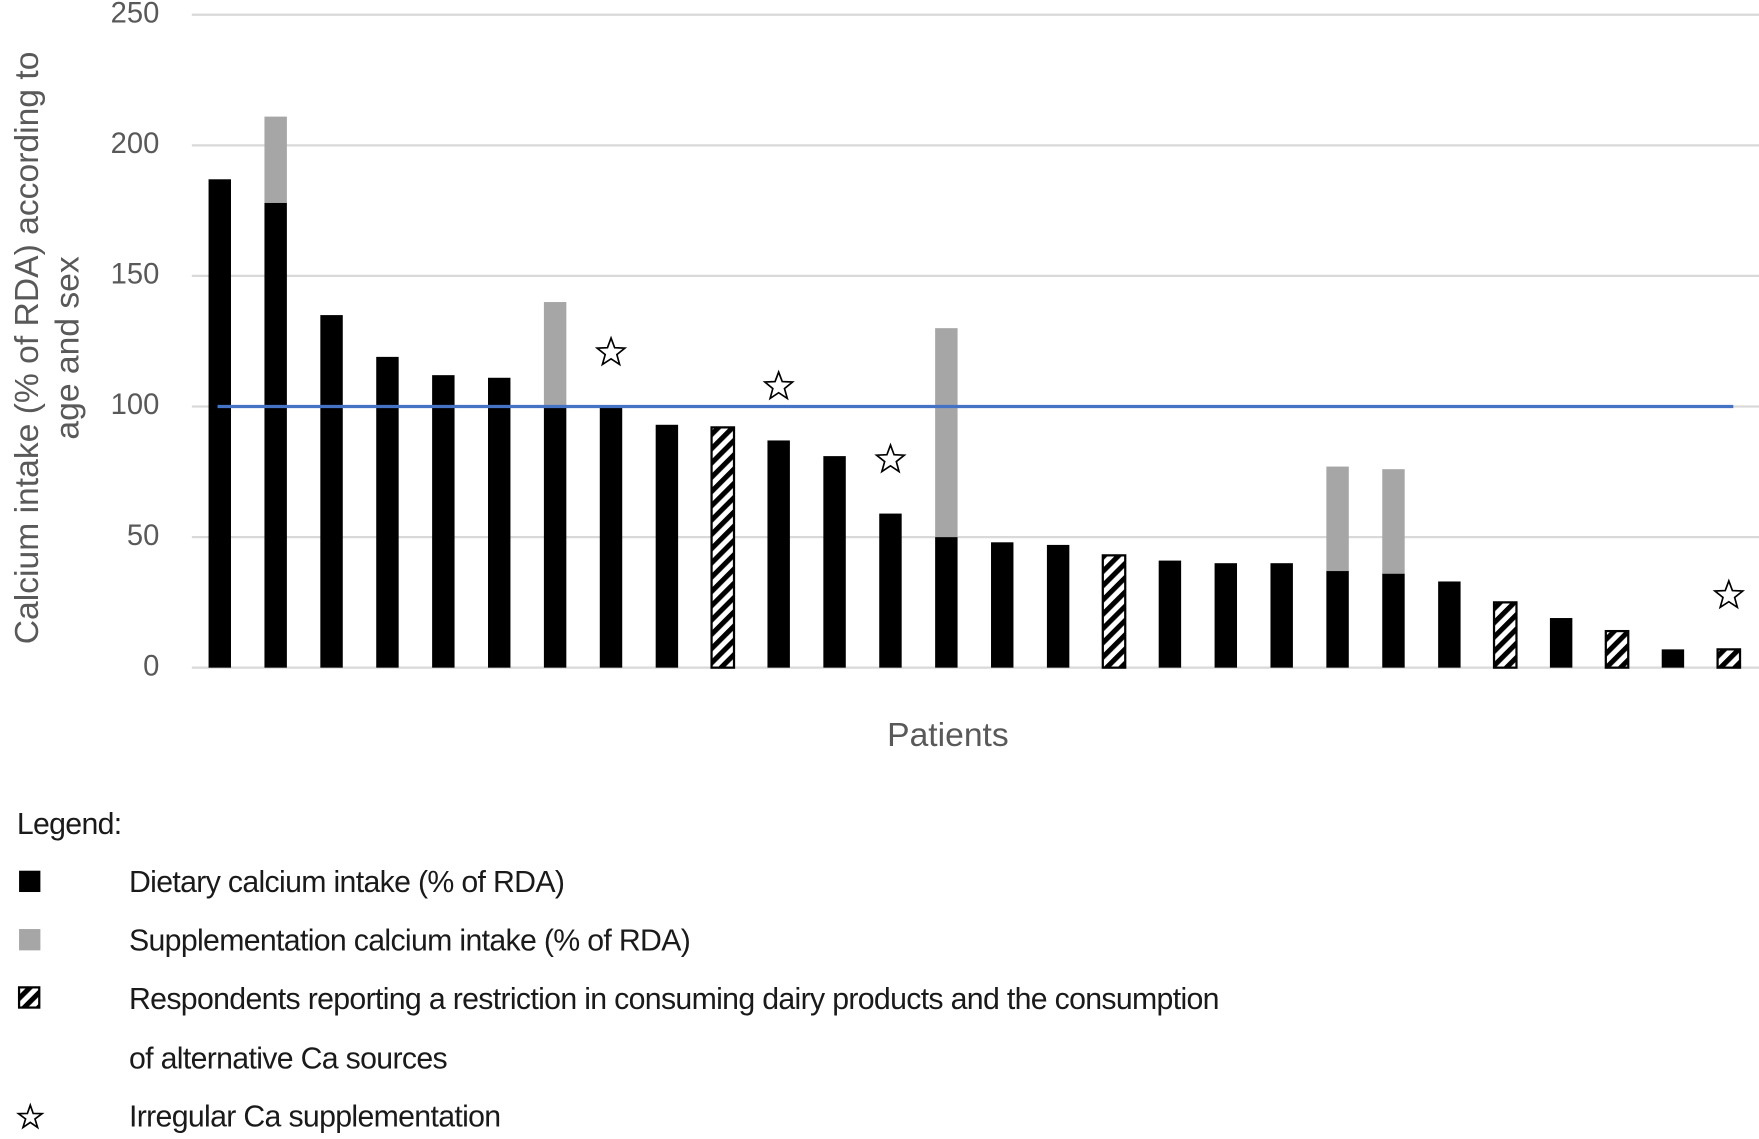  I want to click on legend-label: Irregular Ca supplementation, so click(314, 1117).